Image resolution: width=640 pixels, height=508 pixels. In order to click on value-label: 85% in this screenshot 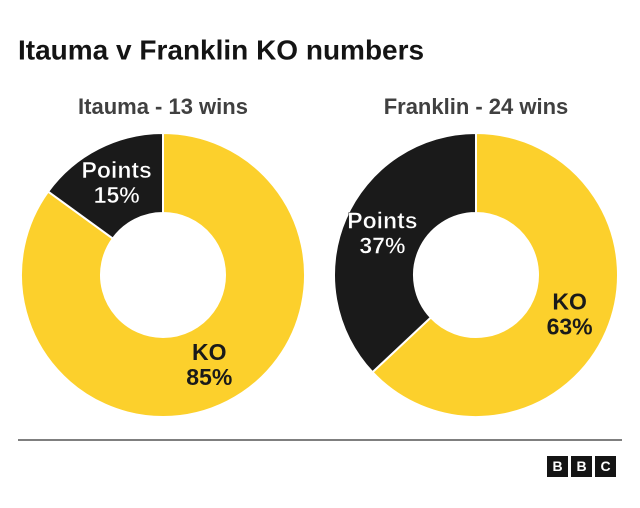, I will do `click(209, 377)`.